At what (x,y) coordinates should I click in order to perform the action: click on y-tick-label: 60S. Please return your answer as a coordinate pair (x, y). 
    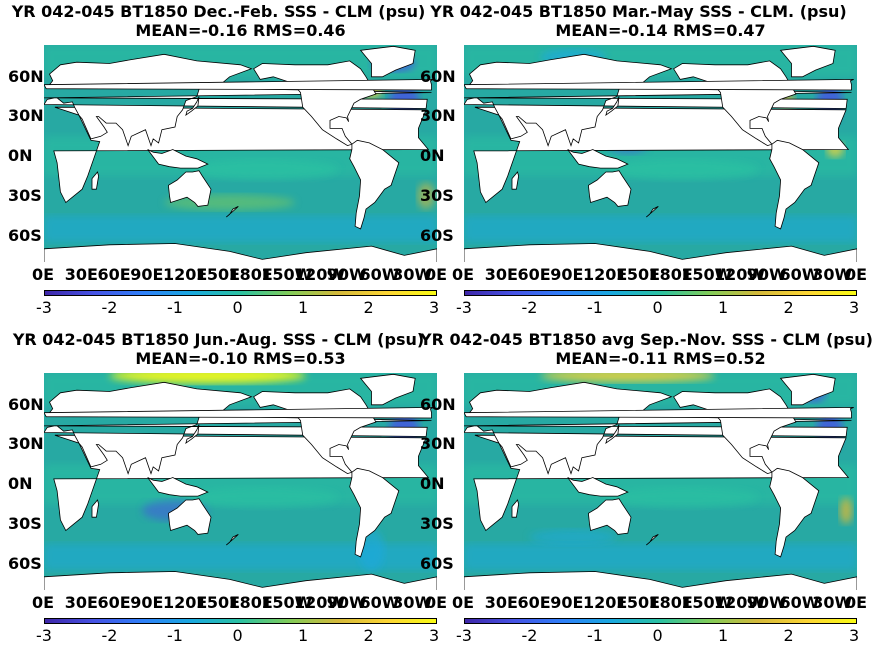
    Looking at the image, I should click on (25, 563).